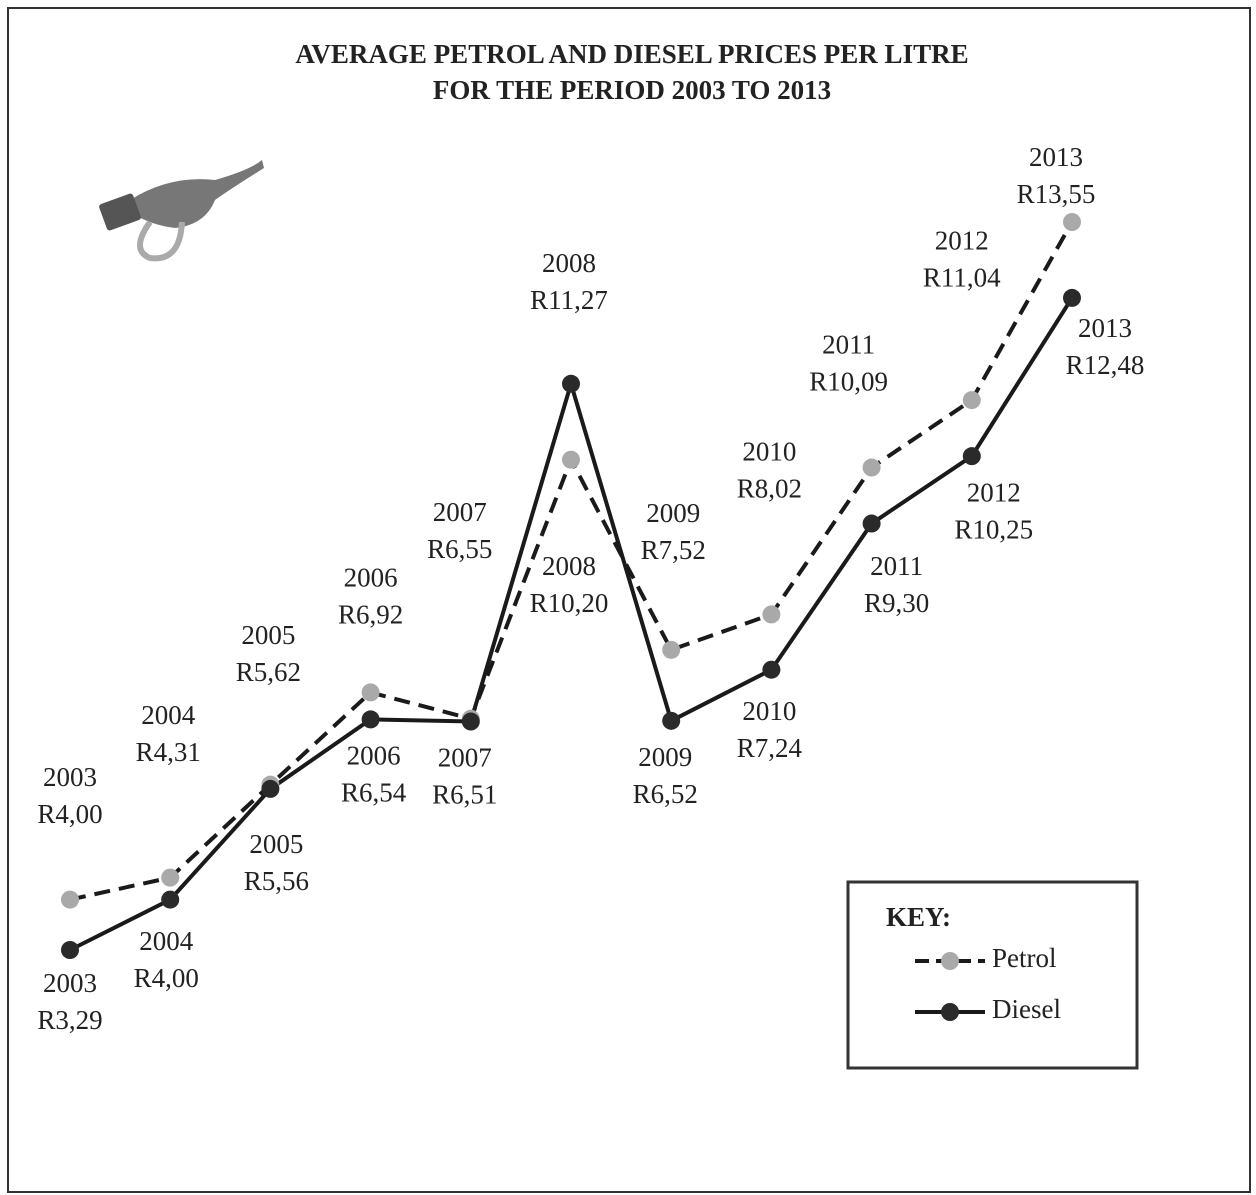 The width and height of the screenshot is (1256, 1195). What do you see at coordinates (569, 300) in the screenshot?
I see `data-label: R11,27` at bounding box center [569, 300].